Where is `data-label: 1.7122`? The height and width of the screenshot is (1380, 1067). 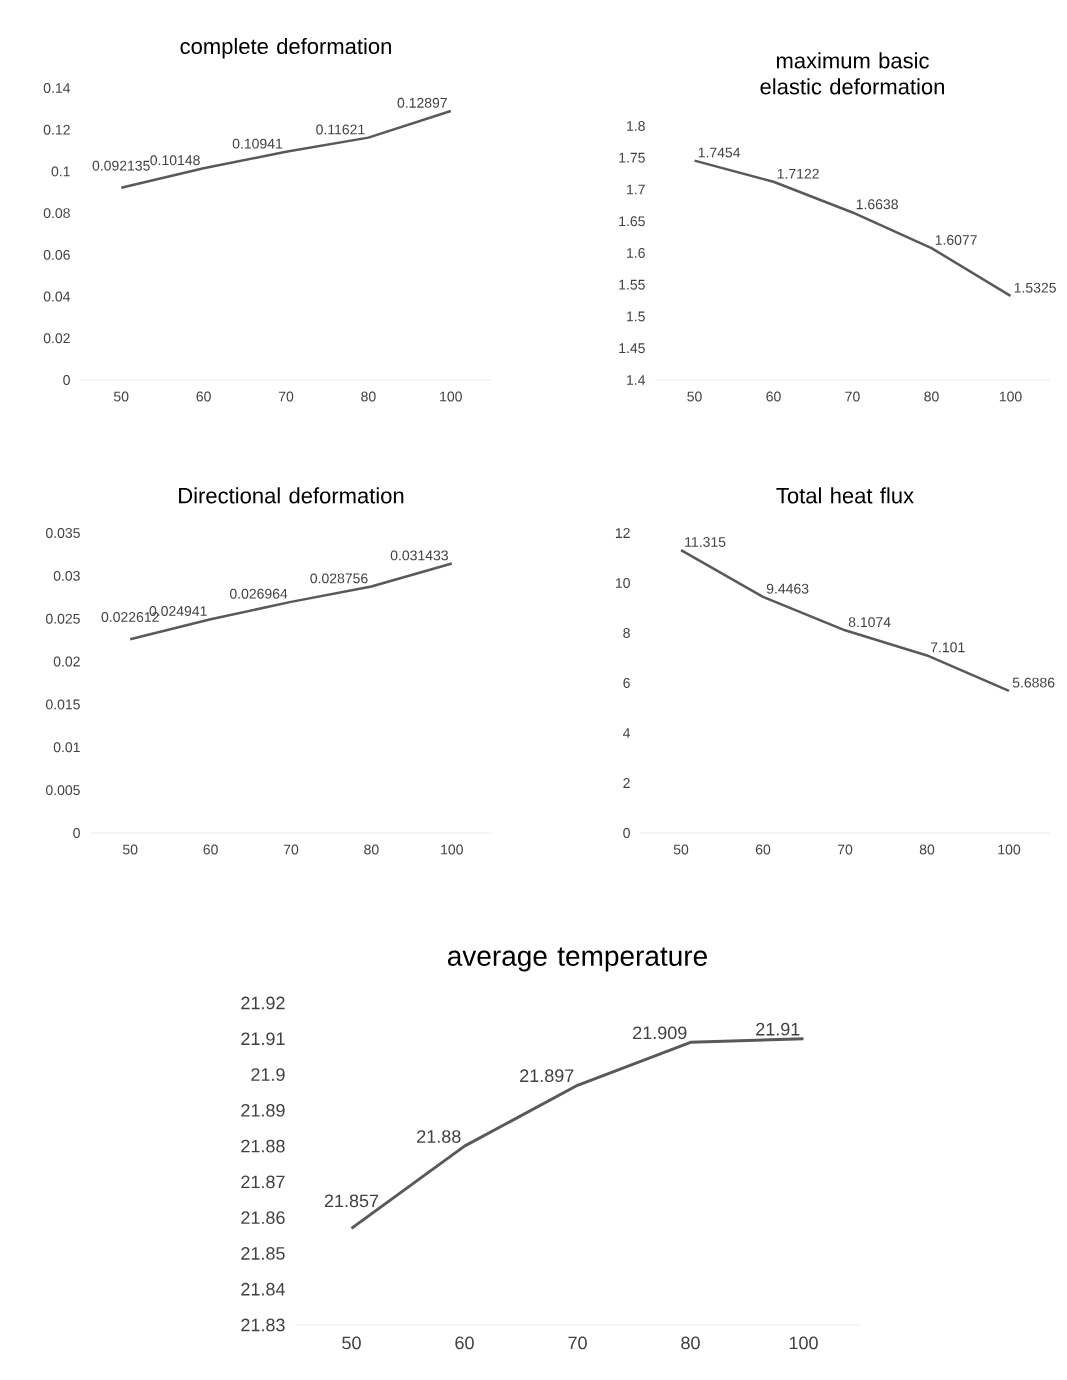 data-label: 1.7122 is located at coordinates (798, 173).